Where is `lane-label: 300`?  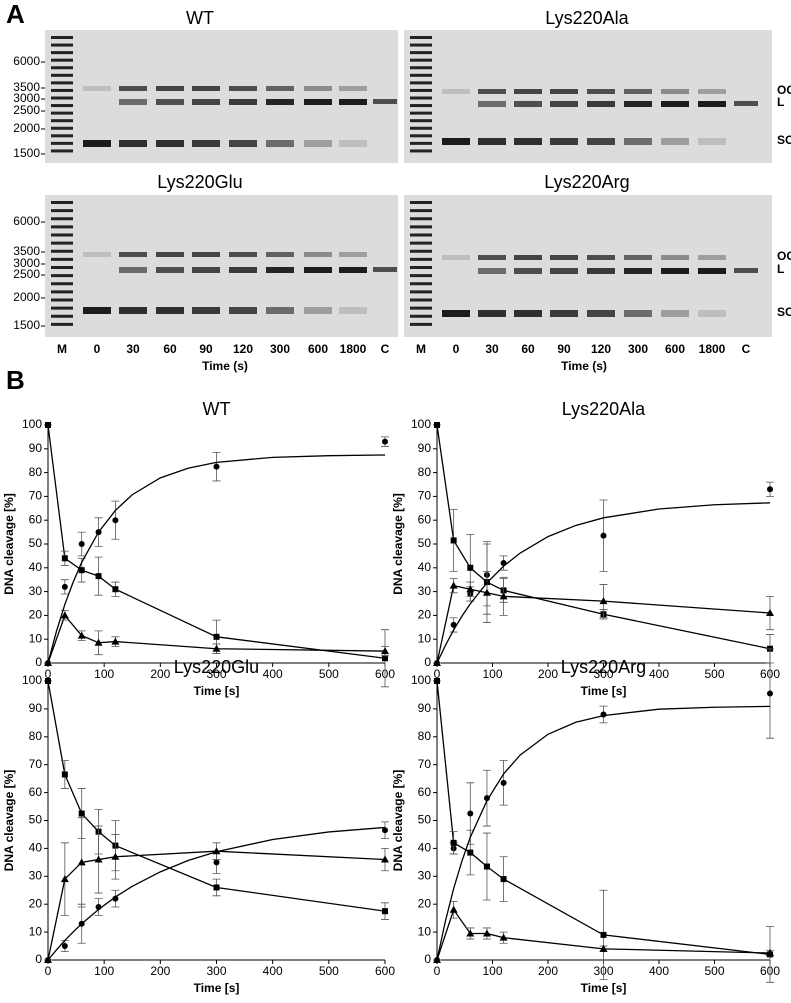 lane-label: 300 is located at coordinates (280, 349).